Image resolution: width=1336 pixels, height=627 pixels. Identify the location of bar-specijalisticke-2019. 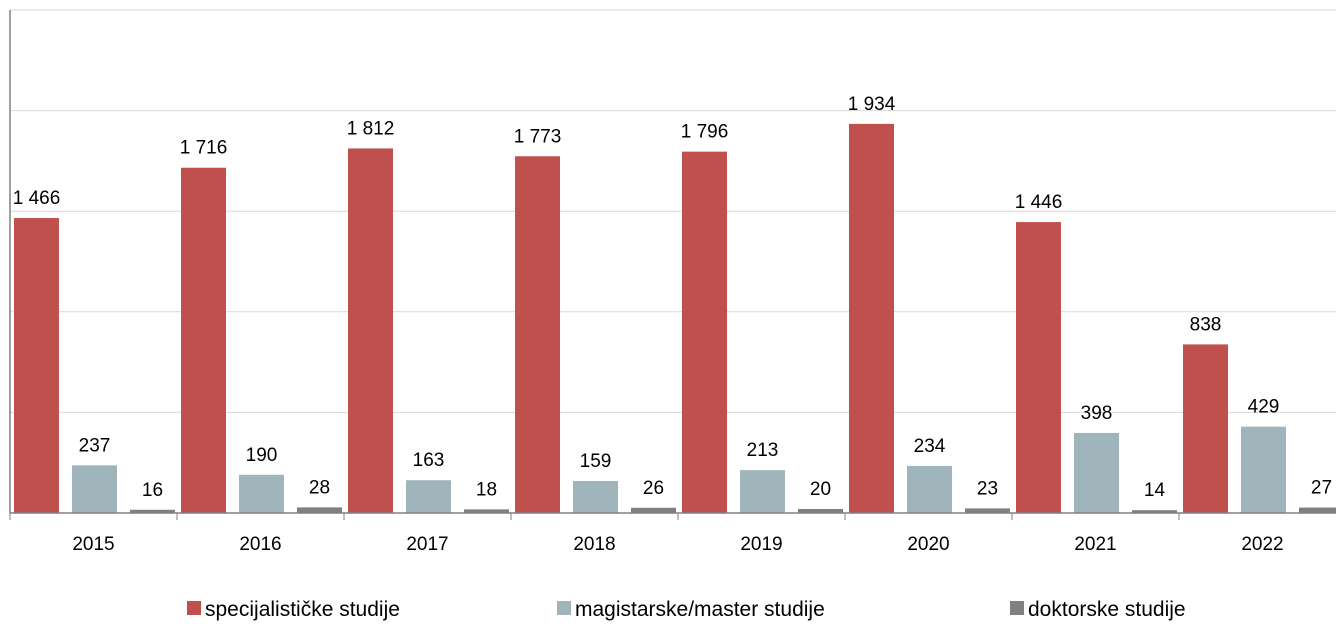
(704, 332).